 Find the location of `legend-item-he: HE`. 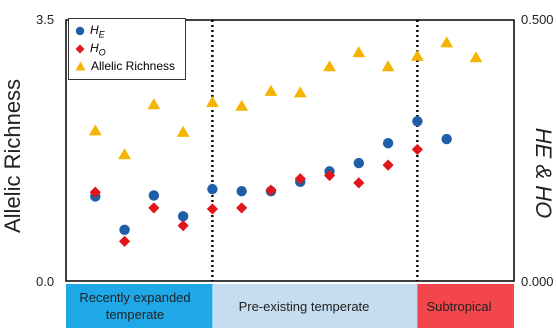

legend-item-he: HE is located at coordinates (90, 31).